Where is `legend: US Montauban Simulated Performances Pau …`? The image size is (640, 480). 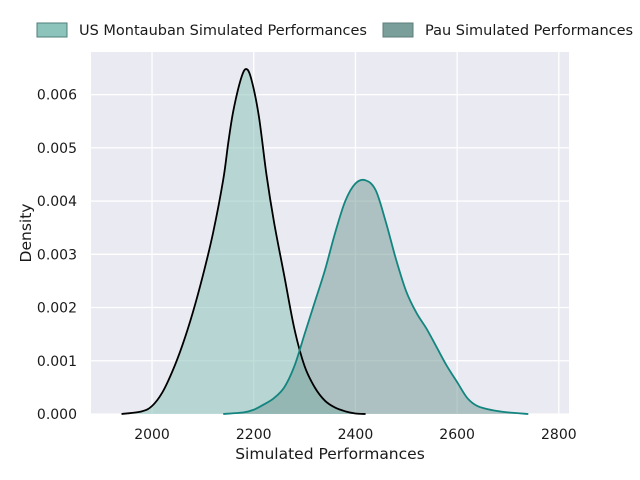
legend: US Montauban Simulated Performances Pau … is located at coordinates (334, 30).